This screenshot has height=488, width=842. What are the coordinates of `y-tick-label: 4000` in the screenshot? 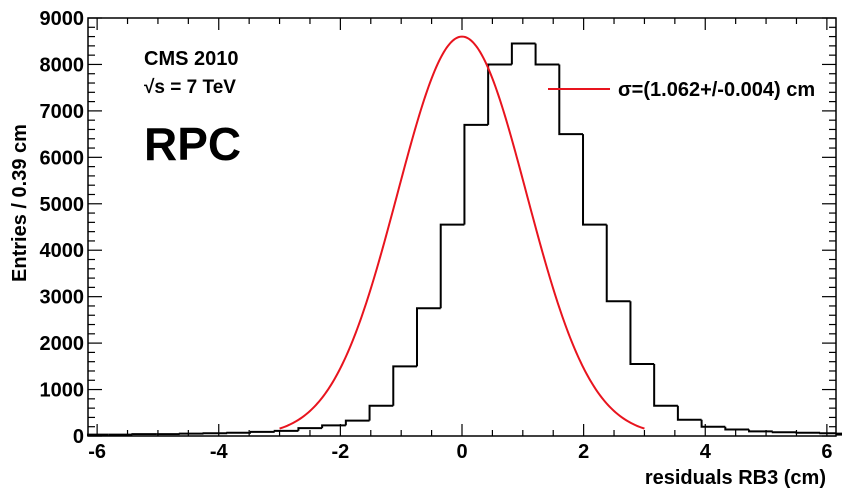 It's located at (62, 251).